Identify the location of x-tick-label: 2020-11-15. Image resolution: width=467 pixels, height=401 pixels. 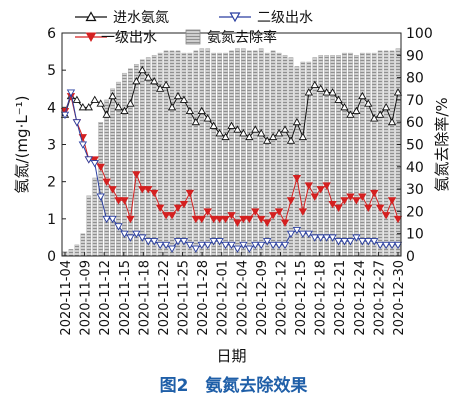
(125, 298).